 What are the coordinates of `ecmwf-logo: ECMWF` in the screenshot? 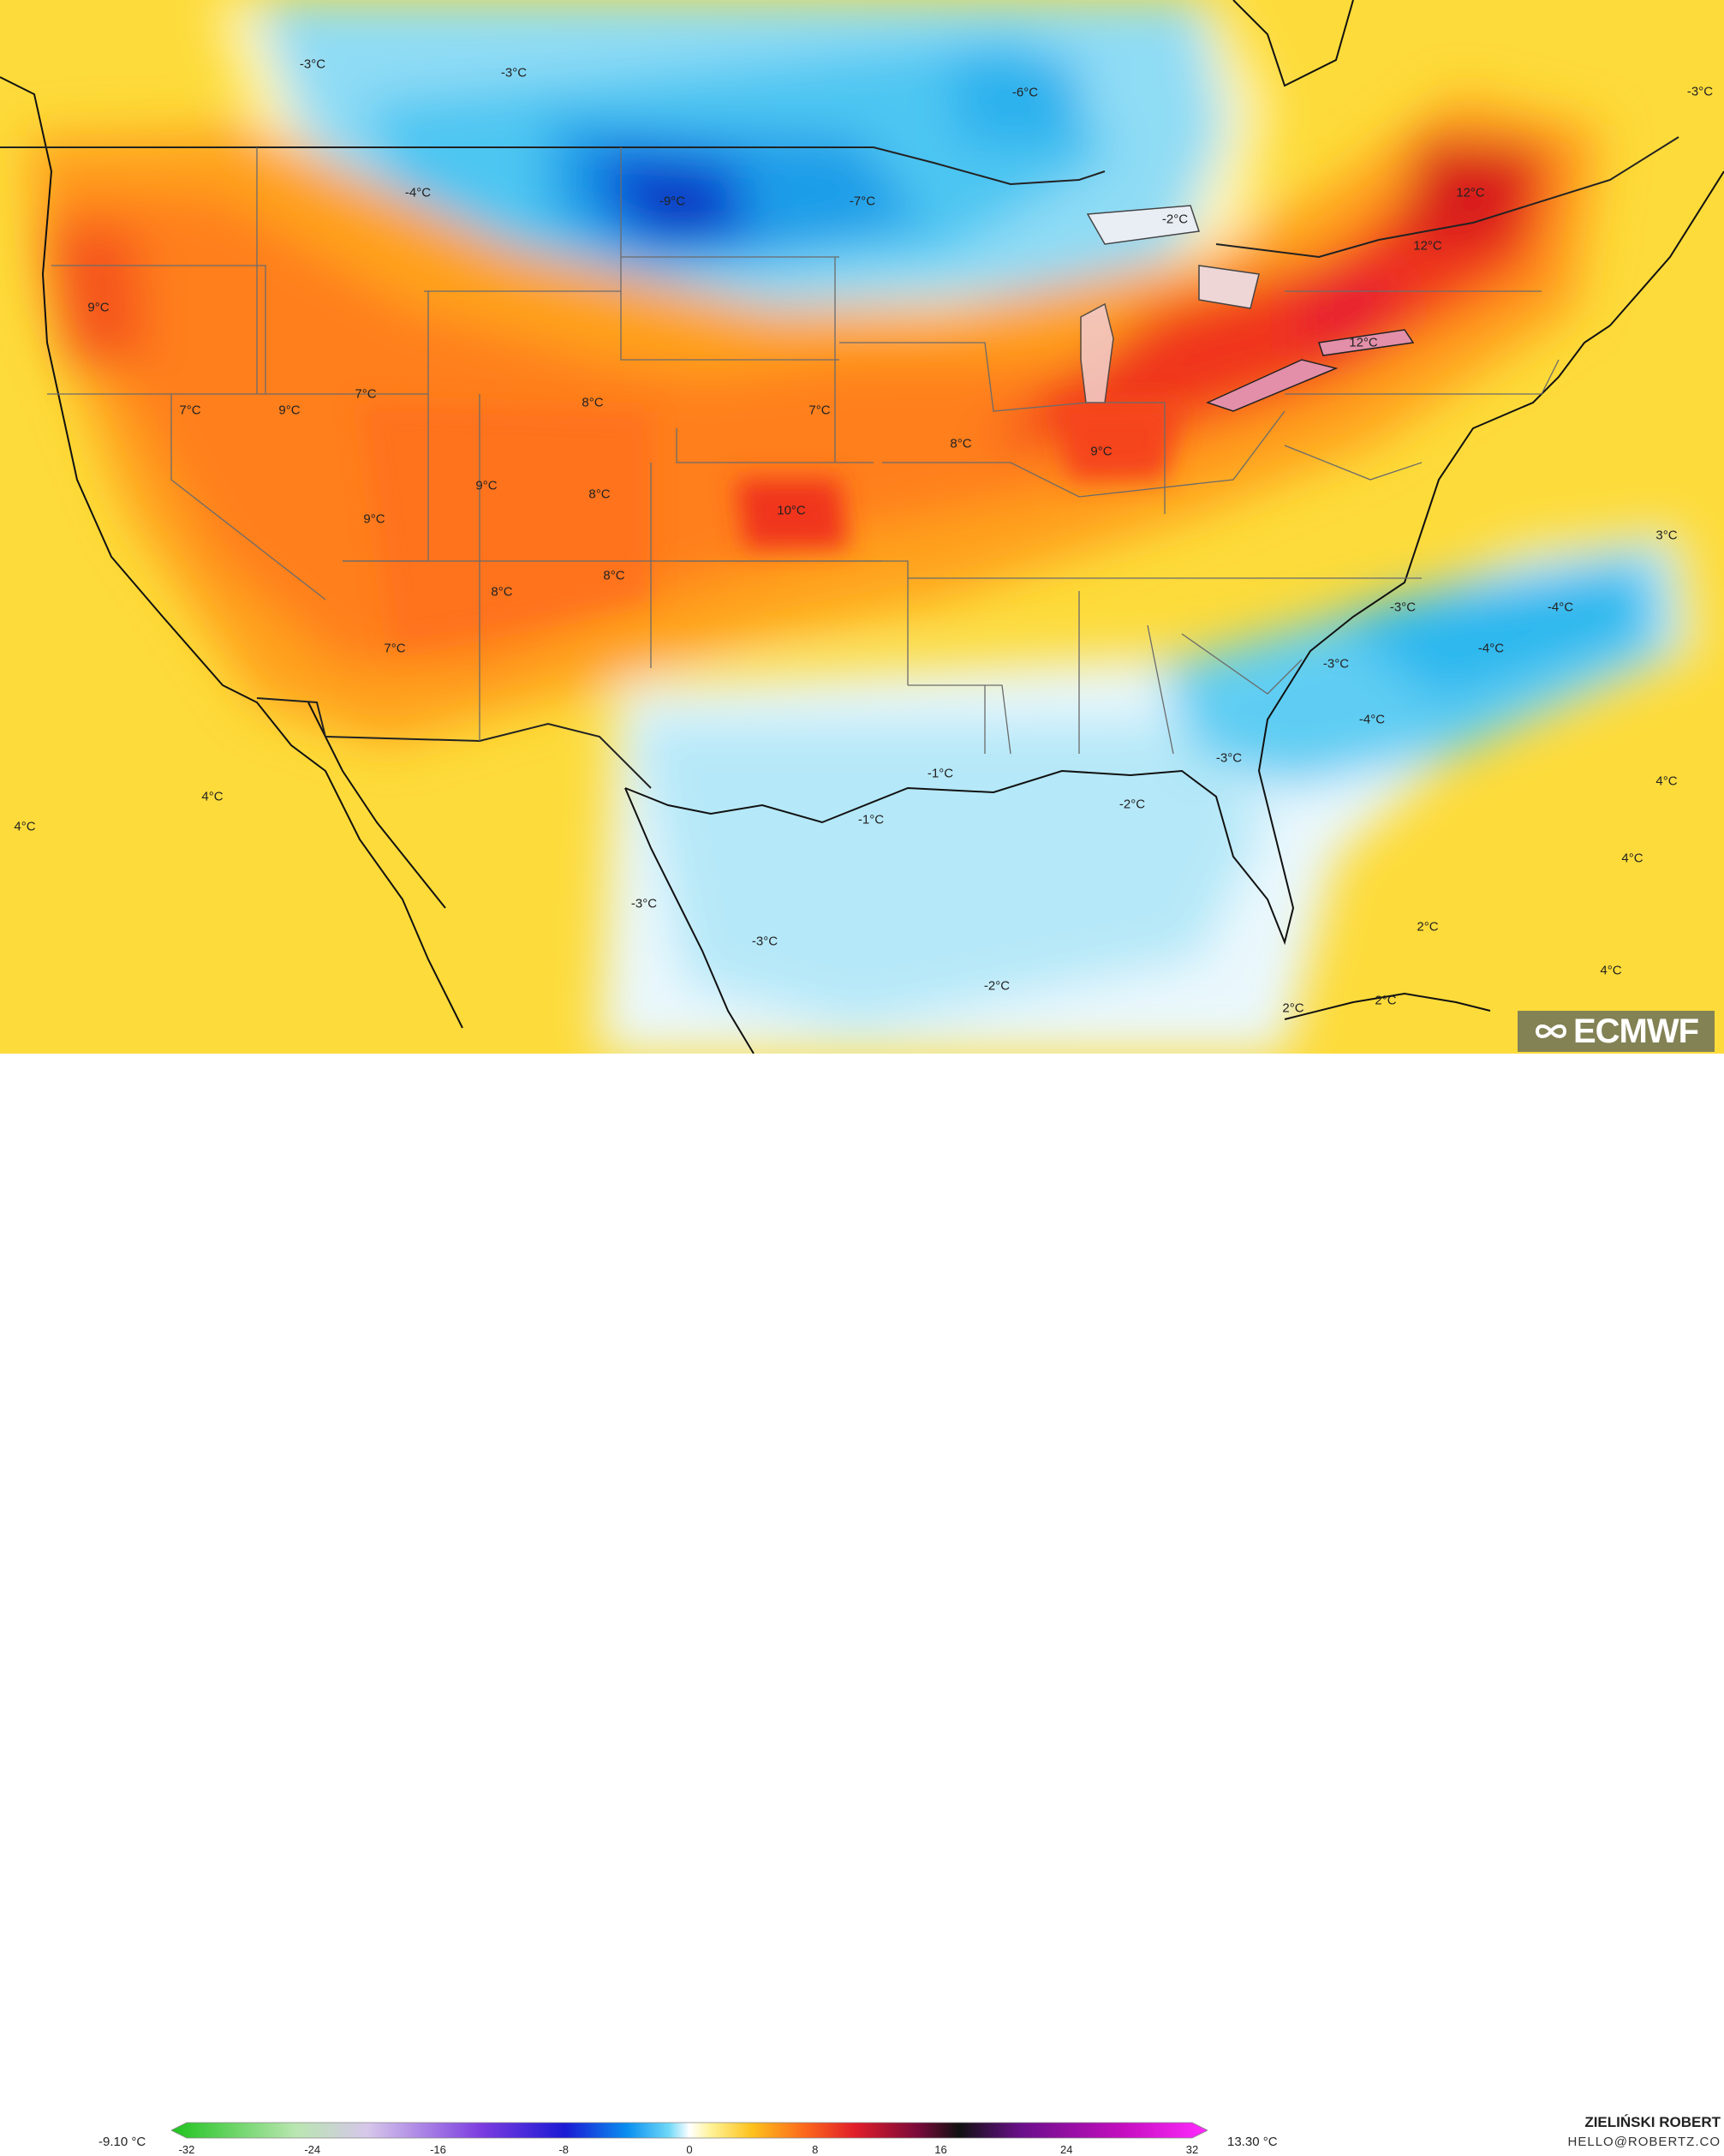 It's located at (1616, 1031).